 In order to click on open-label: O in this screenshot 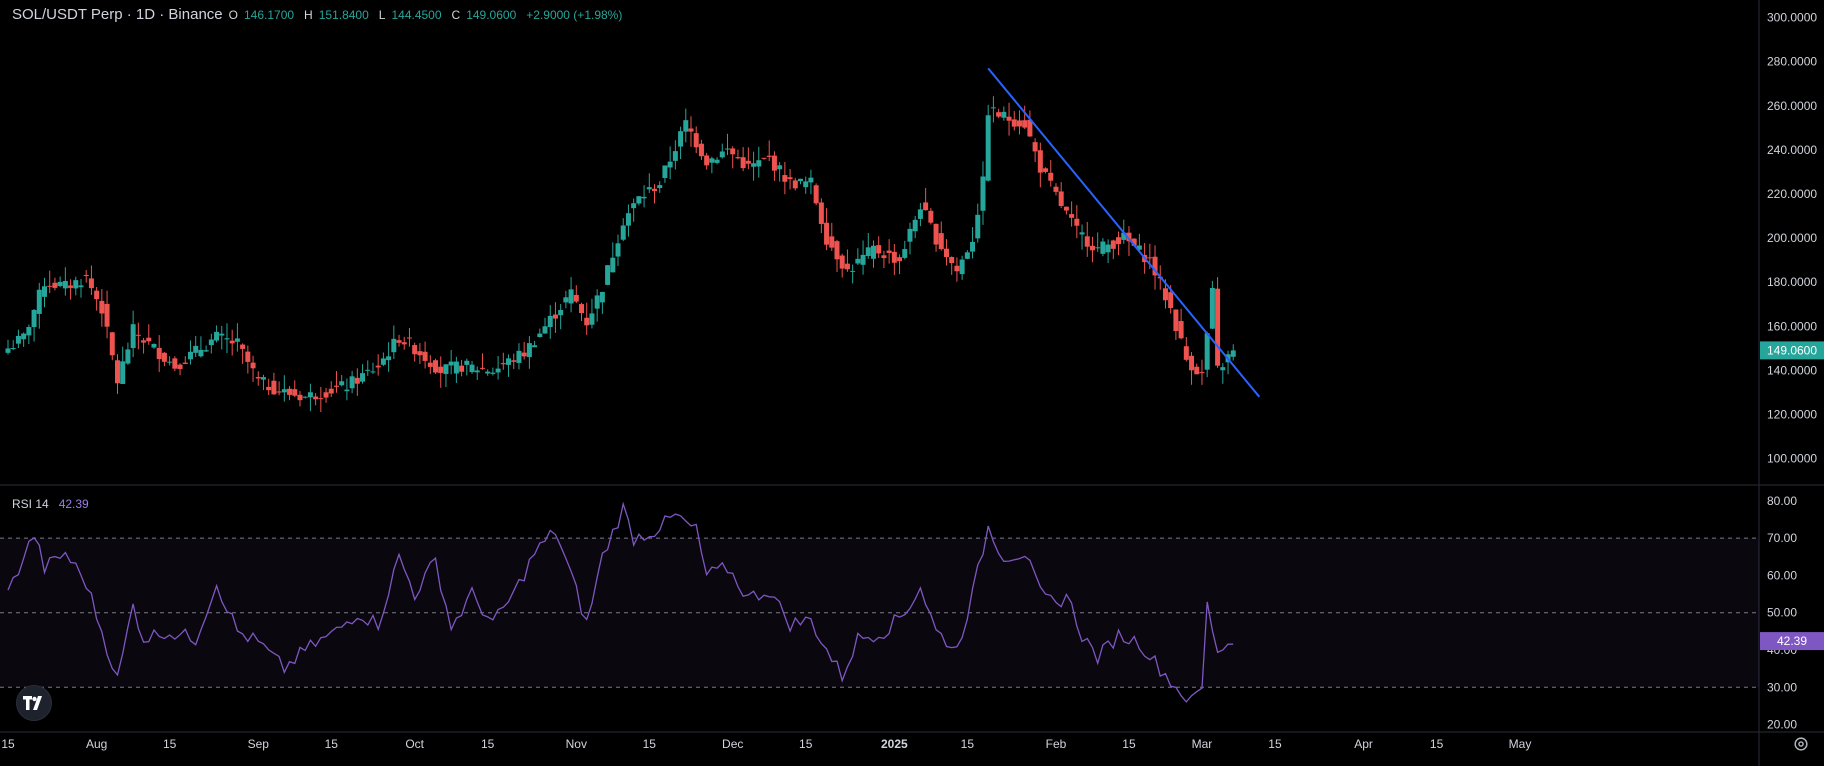, I will do `click(233, 15)`.